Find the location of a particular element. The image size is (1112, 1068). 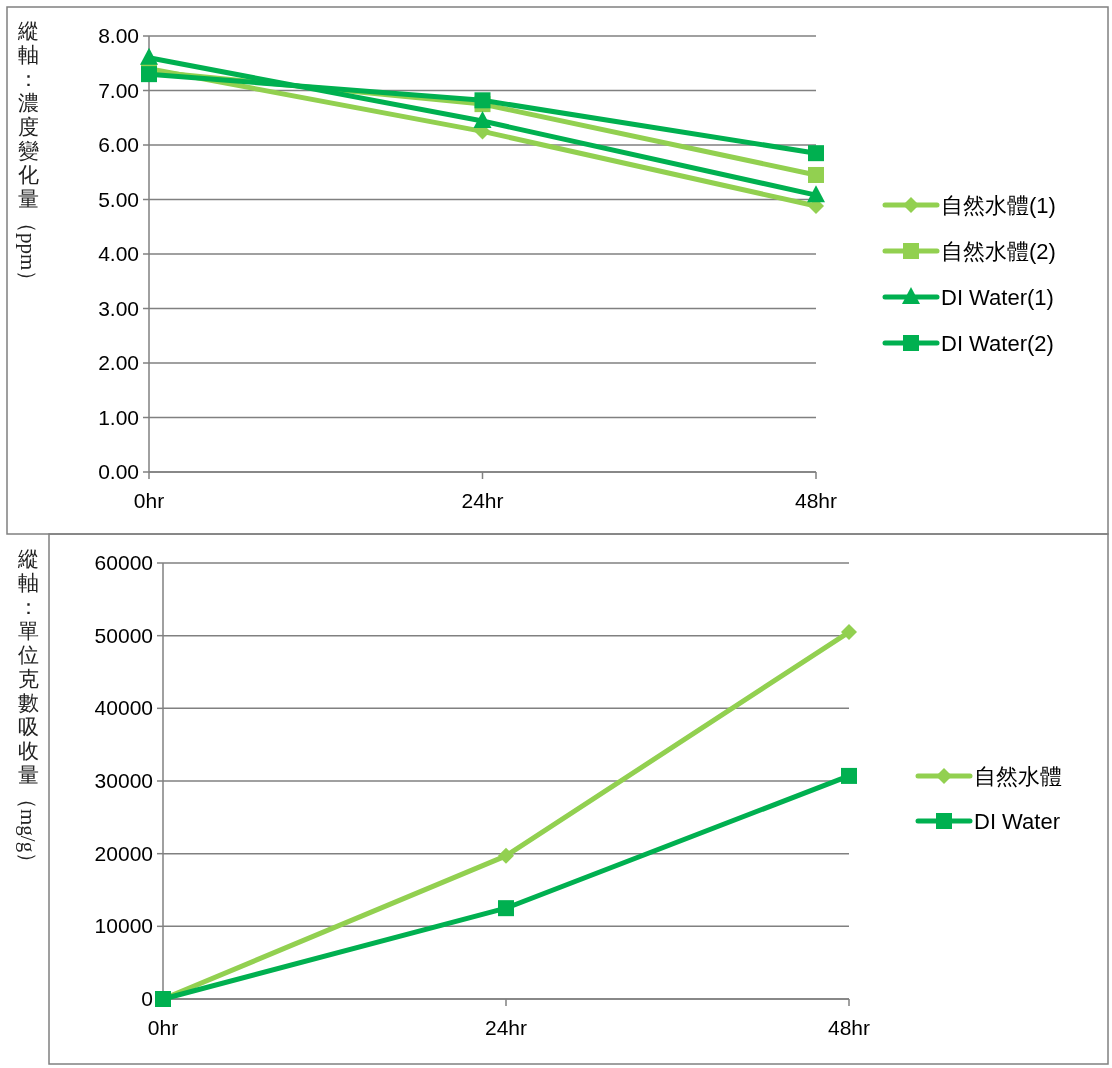

y-tick-label: 40000 is located at coordinates (123, 708).